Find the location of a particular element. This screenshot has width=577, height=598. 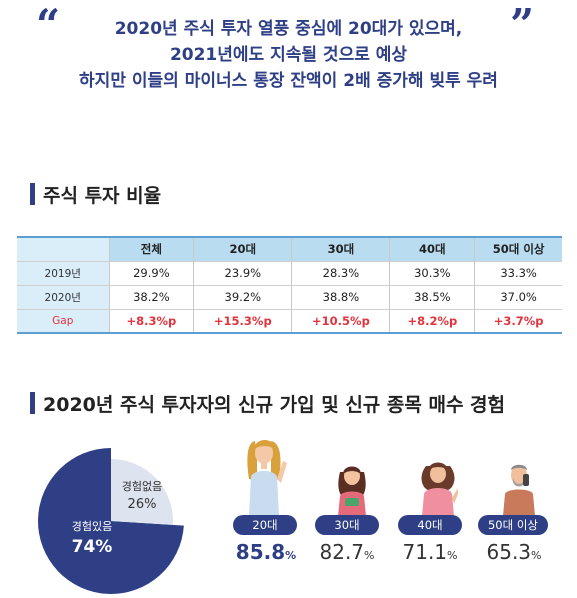

age-percent-20s: 85.8% is located at coordinates (266, 552).